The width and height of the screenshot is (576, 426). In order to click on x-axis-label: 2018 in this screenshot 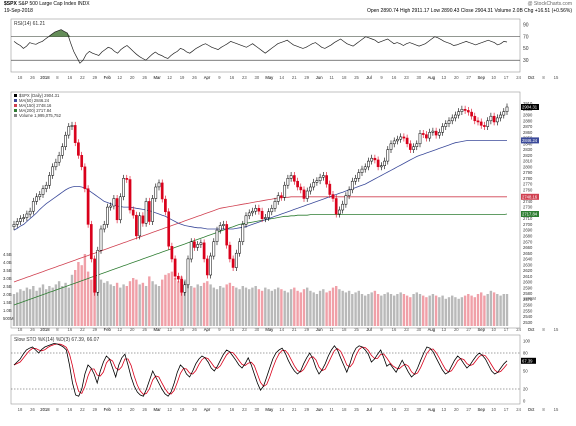, I will do `click(45, 329)`.